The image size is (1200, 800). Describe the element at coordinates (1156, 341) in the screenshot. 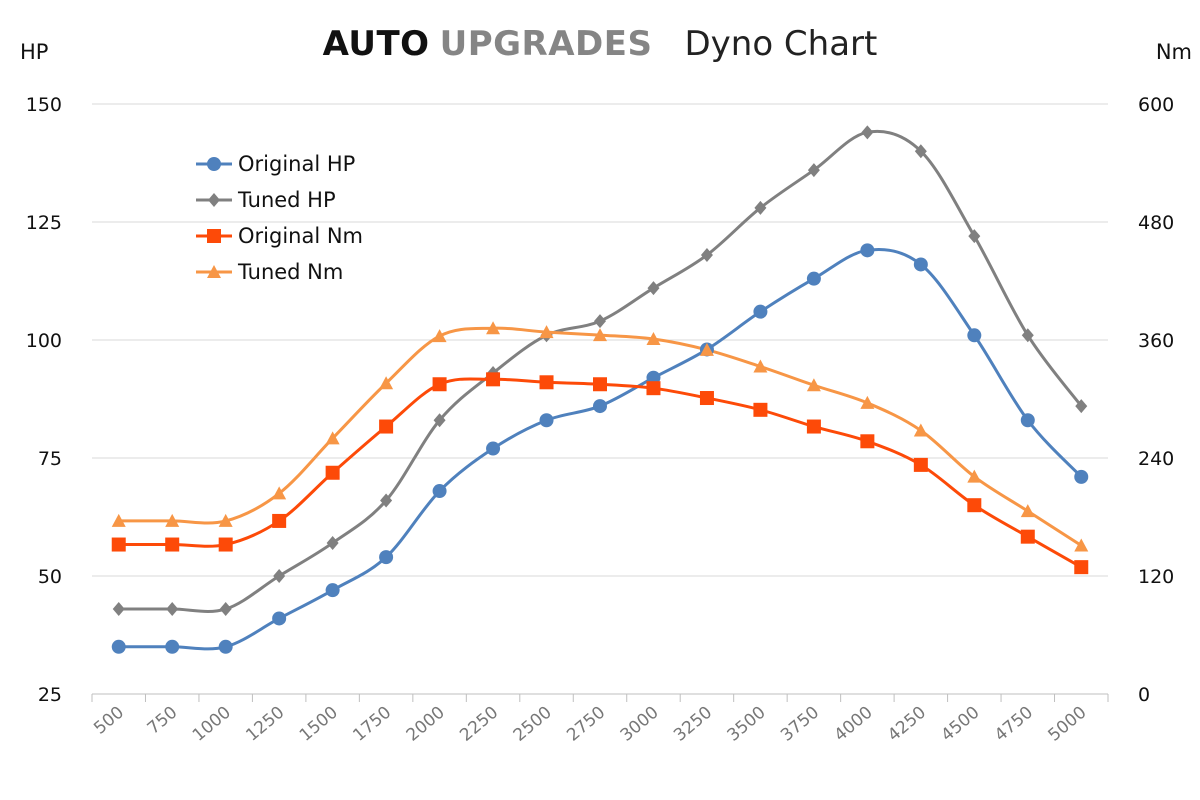

I see `y-right-tick-label: 360` at that location.